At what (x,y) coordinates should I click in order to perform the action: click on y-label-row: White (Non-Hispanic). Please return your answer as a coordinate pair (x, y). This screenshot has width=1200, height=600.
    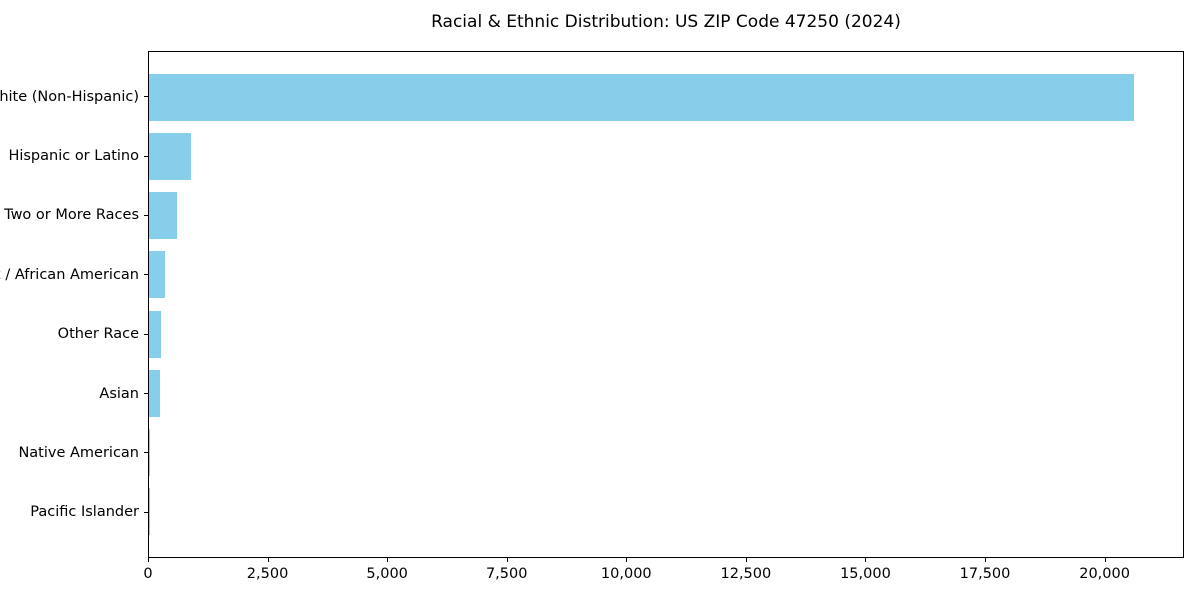
    Looking at the image, I should click on (74, 96).